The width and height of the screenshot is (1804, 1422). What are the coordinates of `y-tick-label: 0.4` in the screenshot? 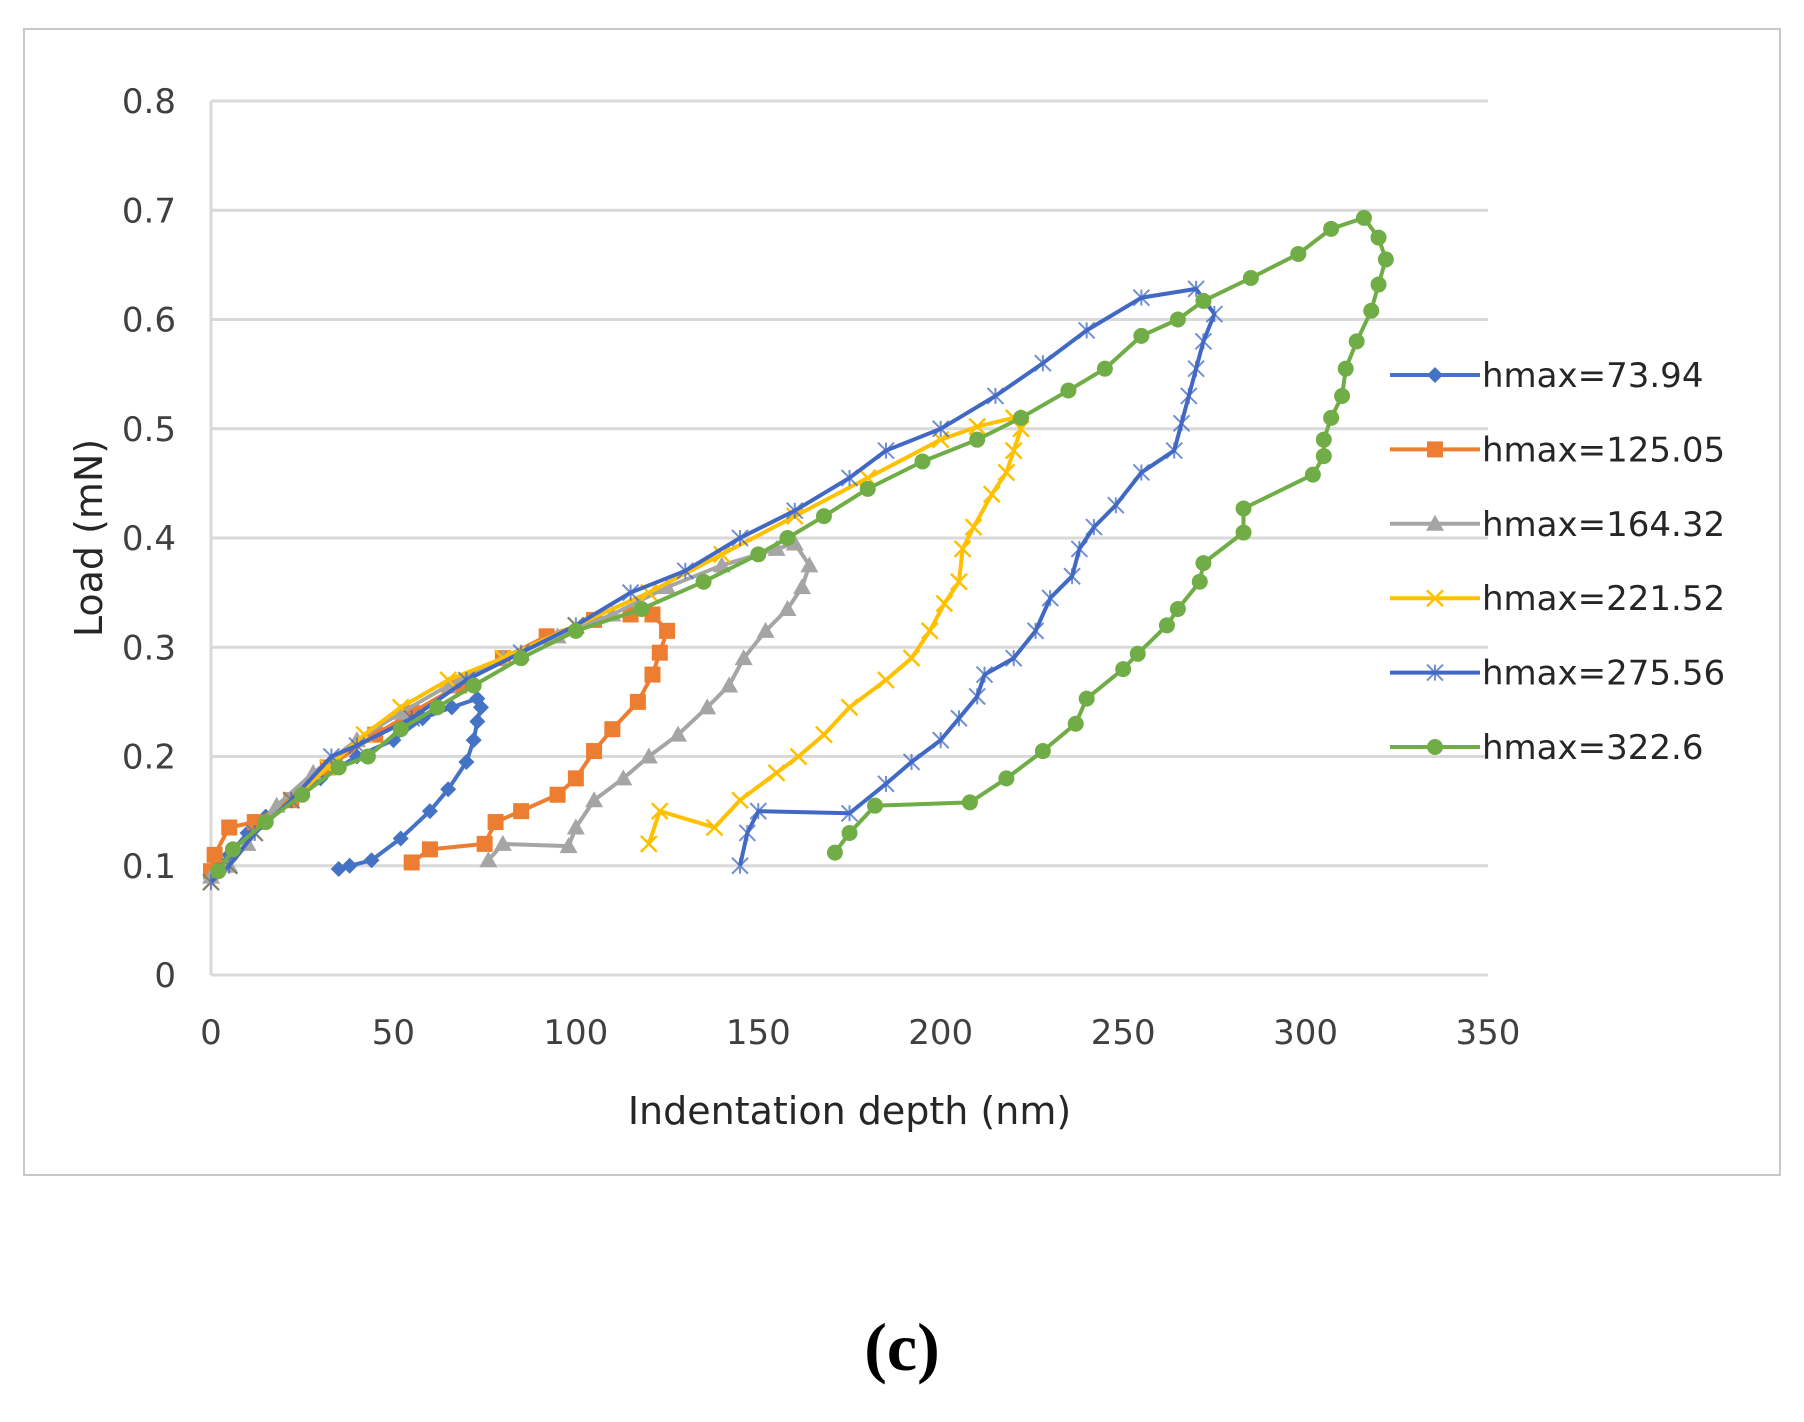 It's located at (149, 539).